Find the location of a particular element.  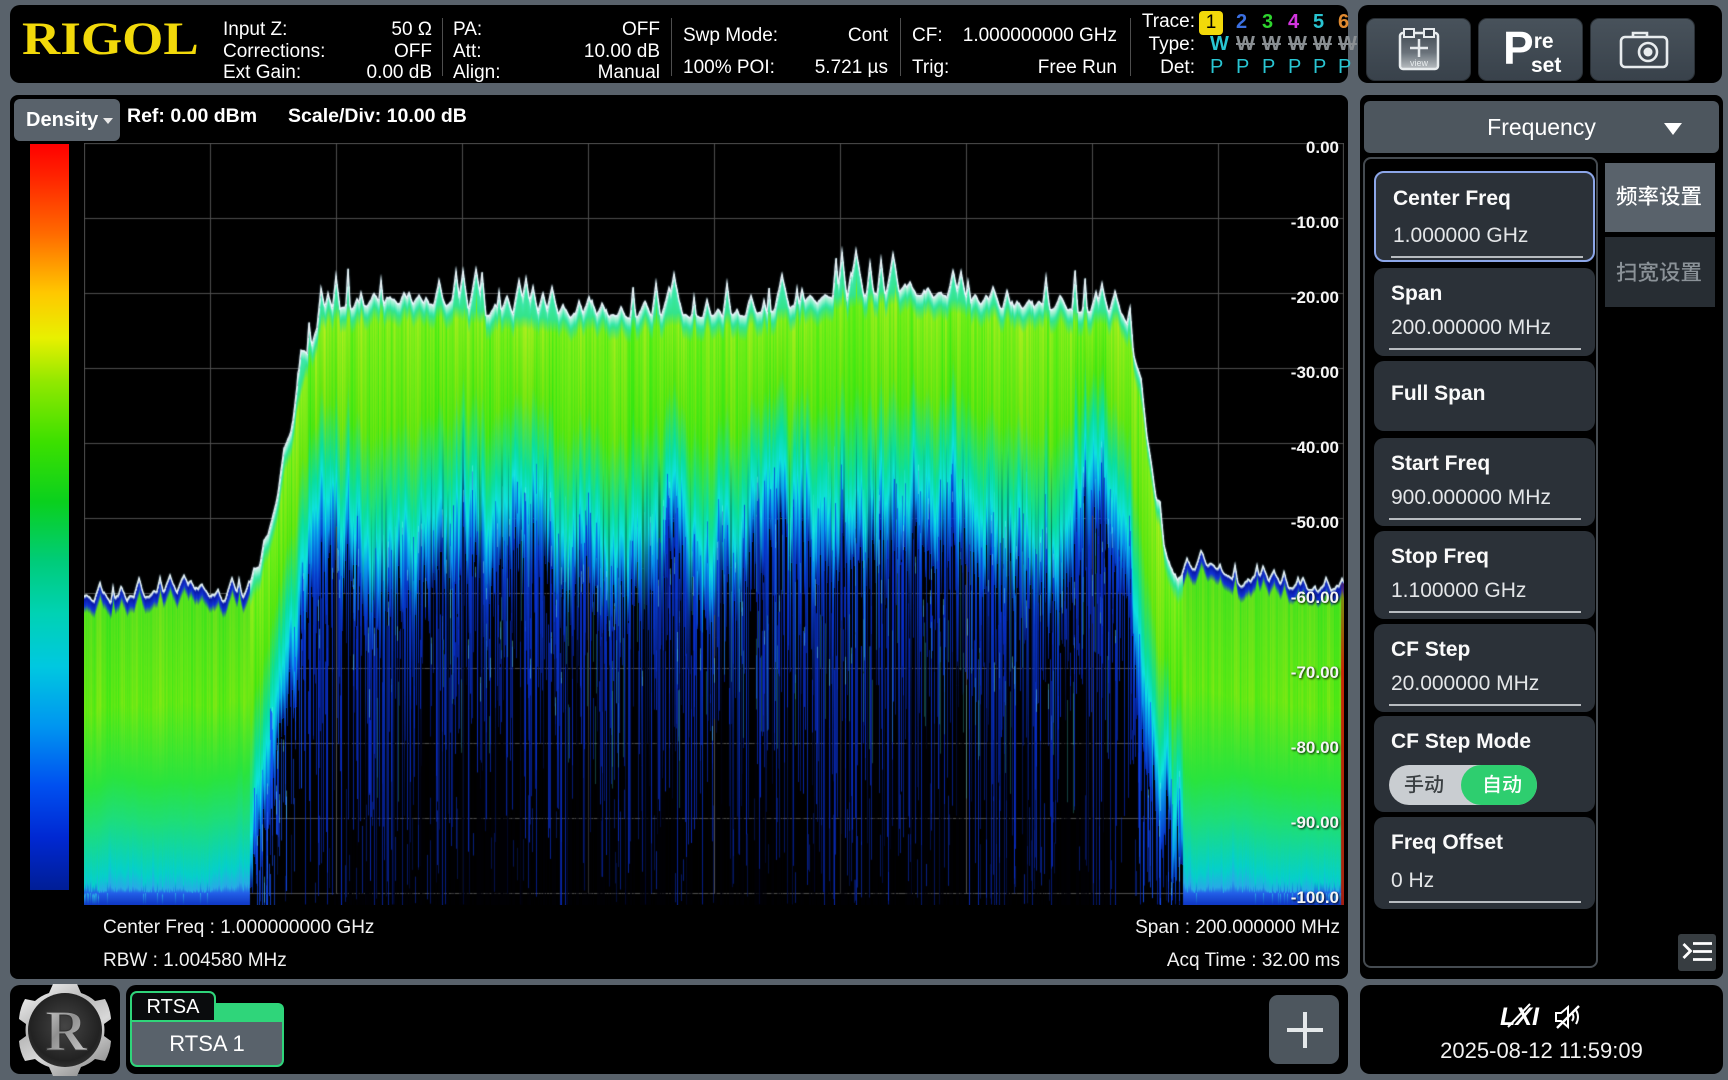

svg-text: R is located at coordinates (66, 1030).